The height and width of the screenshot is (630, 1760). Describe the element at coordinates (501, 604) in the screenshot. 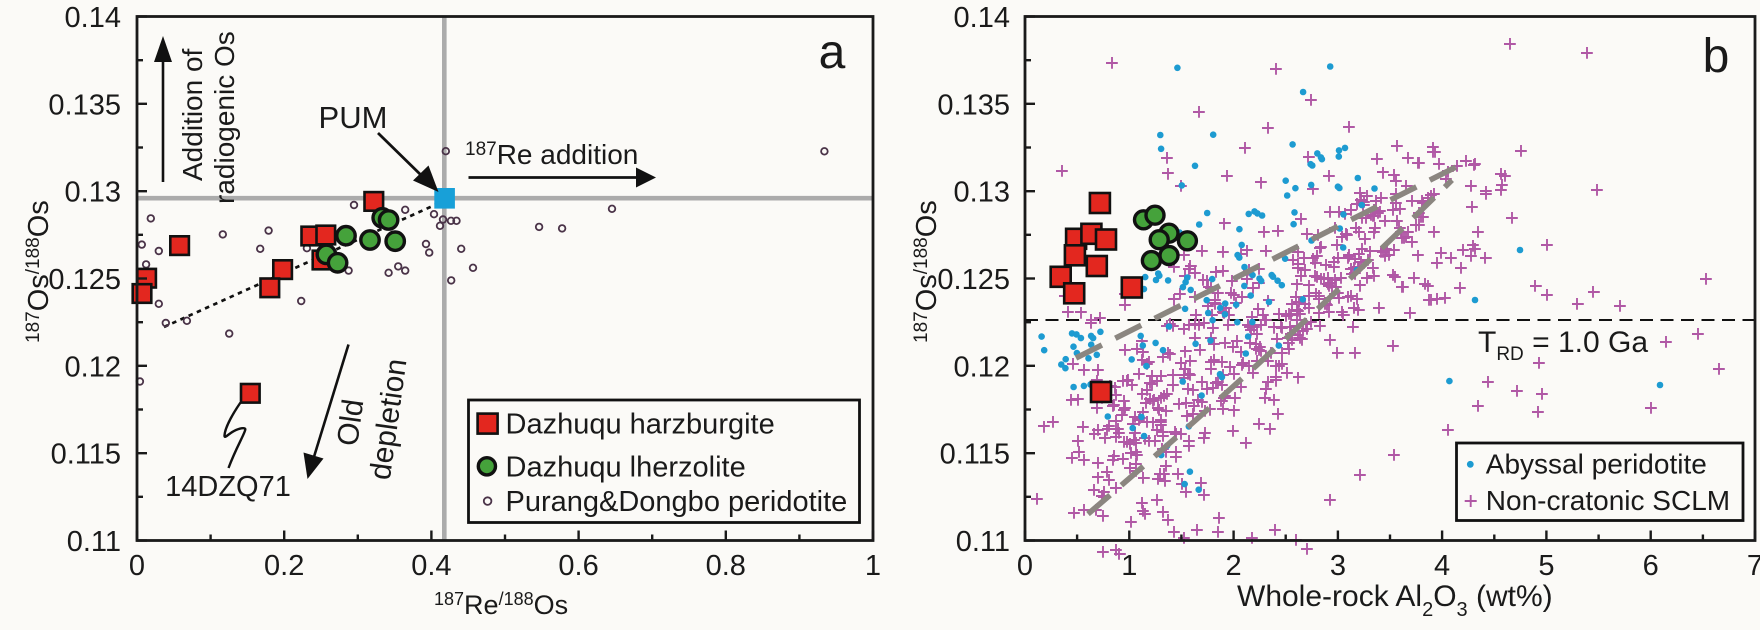

I see `svg-text: 187Re/188Os` at that location.